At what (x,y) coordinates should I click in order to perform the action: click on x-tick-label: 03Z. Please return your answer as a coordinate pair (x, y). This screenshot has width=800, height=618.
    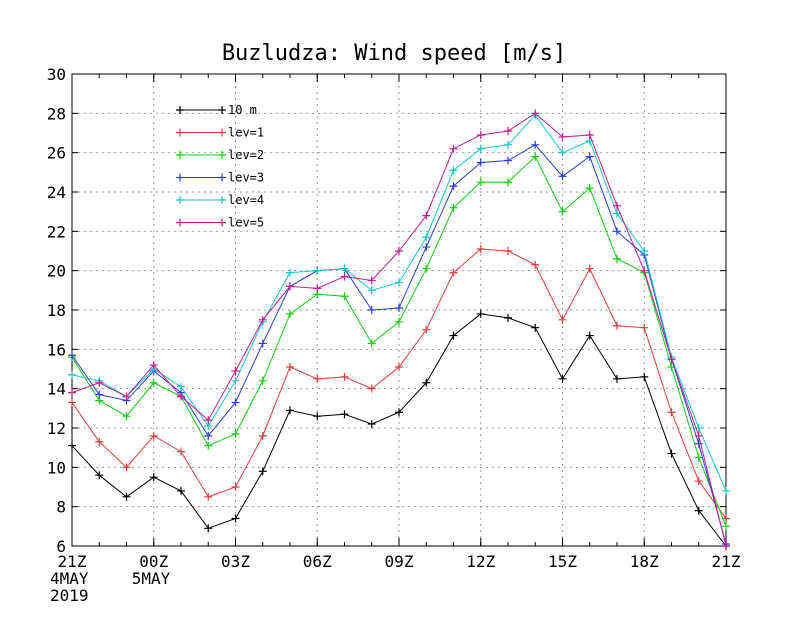
    Looking at the image, I should click on (235, 561).